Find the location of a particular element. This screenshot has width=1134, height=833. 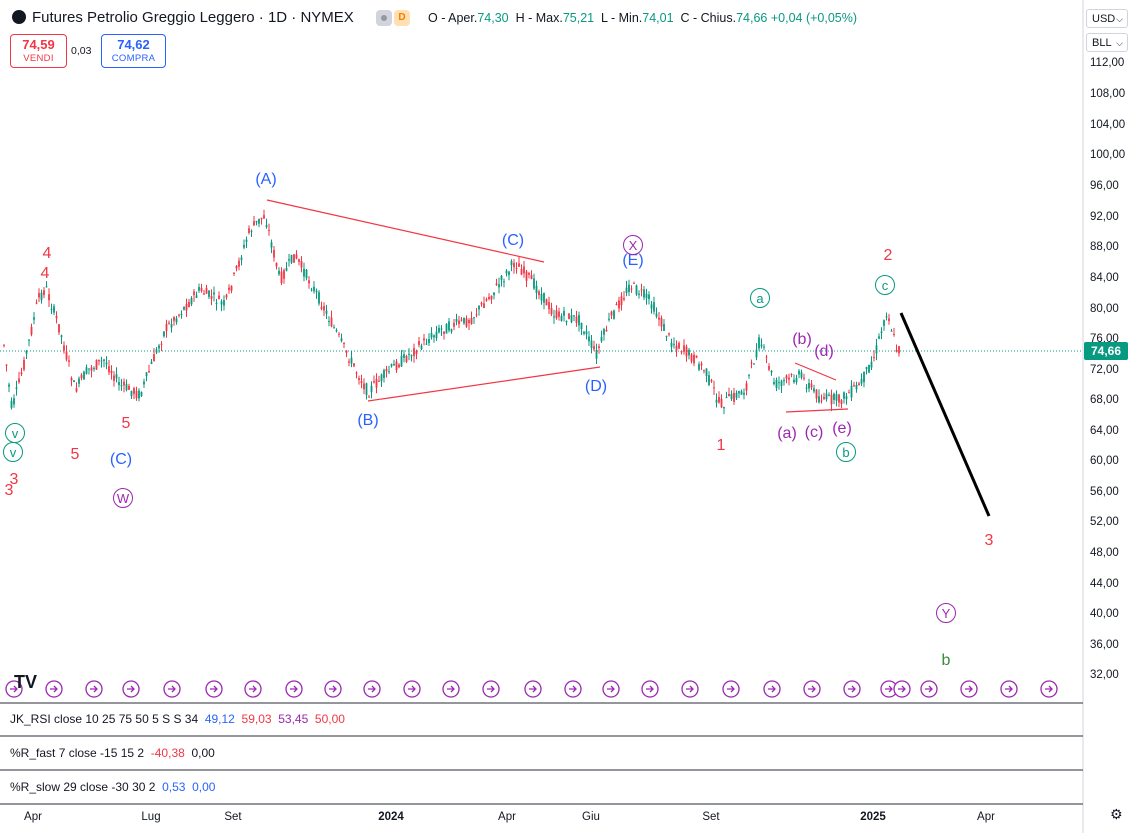

tradingview-logo: TV is located at coordinates (26, 682).